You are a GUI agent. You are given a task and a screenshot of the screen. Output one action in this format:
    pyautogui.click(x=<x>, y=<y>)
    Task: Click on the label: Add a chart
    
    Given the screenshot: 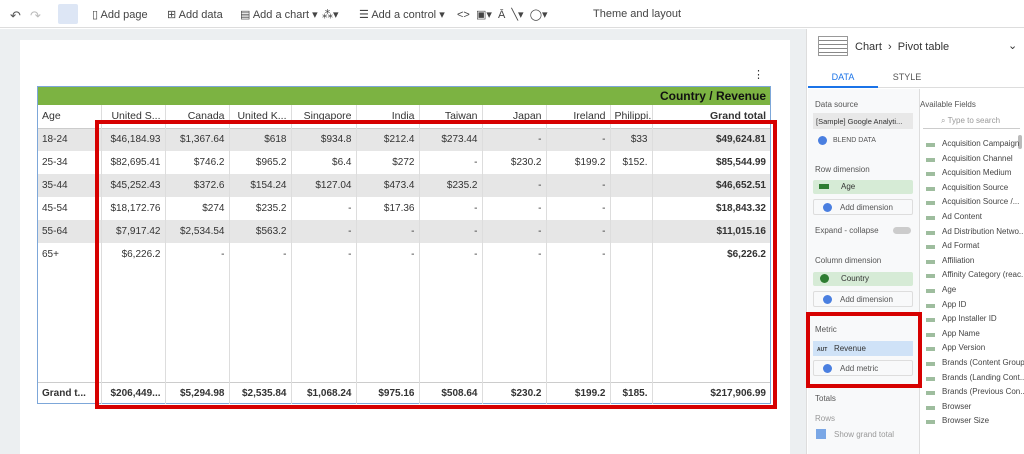 What is the action you would take?
    pyautogui.click(x=281, y=15)
    